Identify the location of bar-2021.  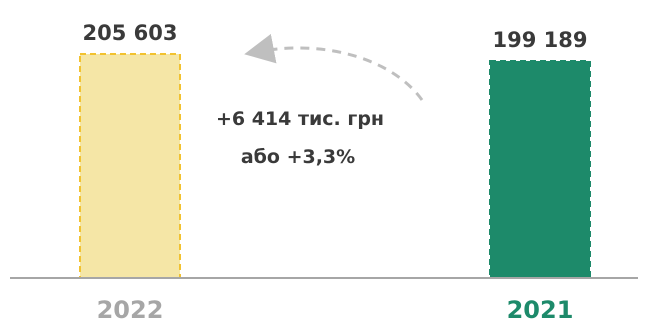
(540, 169).